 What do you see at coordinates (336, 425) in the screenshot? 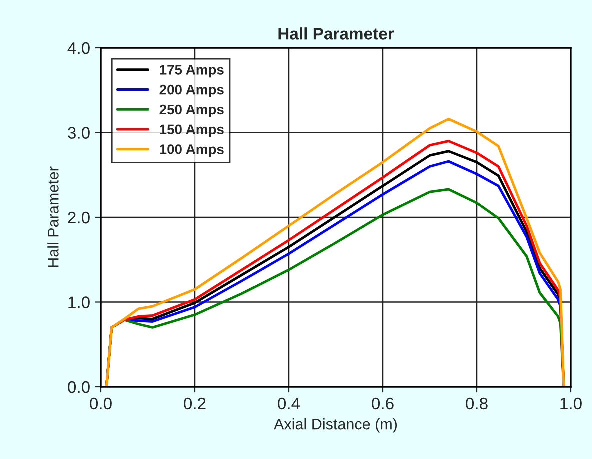
I see `x-axis-title: Axial Distance (m)` at bounding box center [336, 425].